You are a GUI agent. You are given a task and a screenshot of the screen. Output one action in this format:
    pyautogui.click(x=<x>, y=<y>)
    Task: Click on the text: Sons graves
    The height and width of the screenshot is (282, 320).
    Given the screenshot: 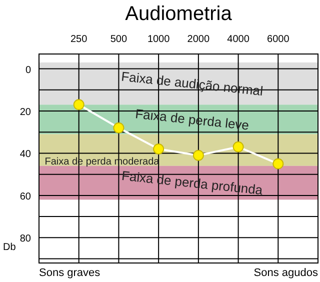 What is the action you would take?
    pyautogui.click(x=70, y=273)
    